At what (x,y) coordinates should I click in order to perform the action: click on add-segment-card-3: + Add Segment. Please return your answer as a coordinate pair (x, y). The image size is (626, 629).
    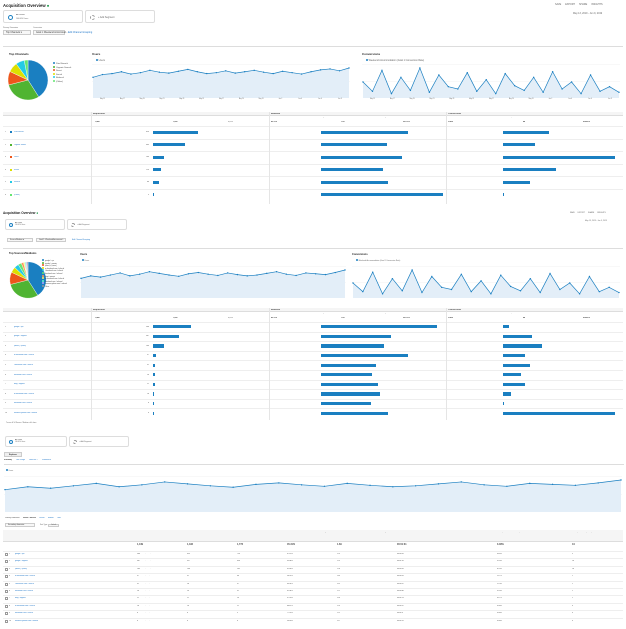
    Looking at the image, I should click on (99, 441).